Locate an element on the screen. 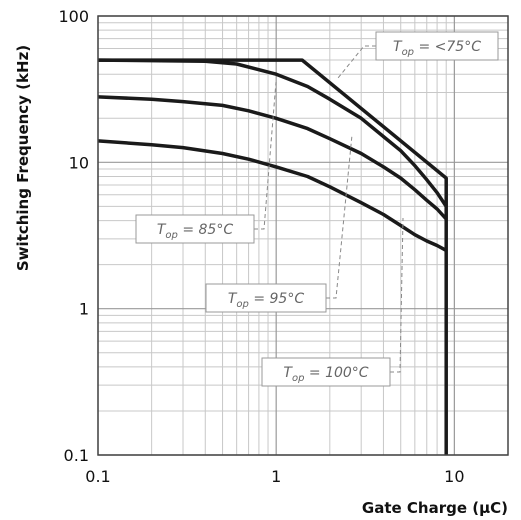 The width and height of the screenshot is (521, 520). y-tick-label: 1 is located at coordinates (84, 309).